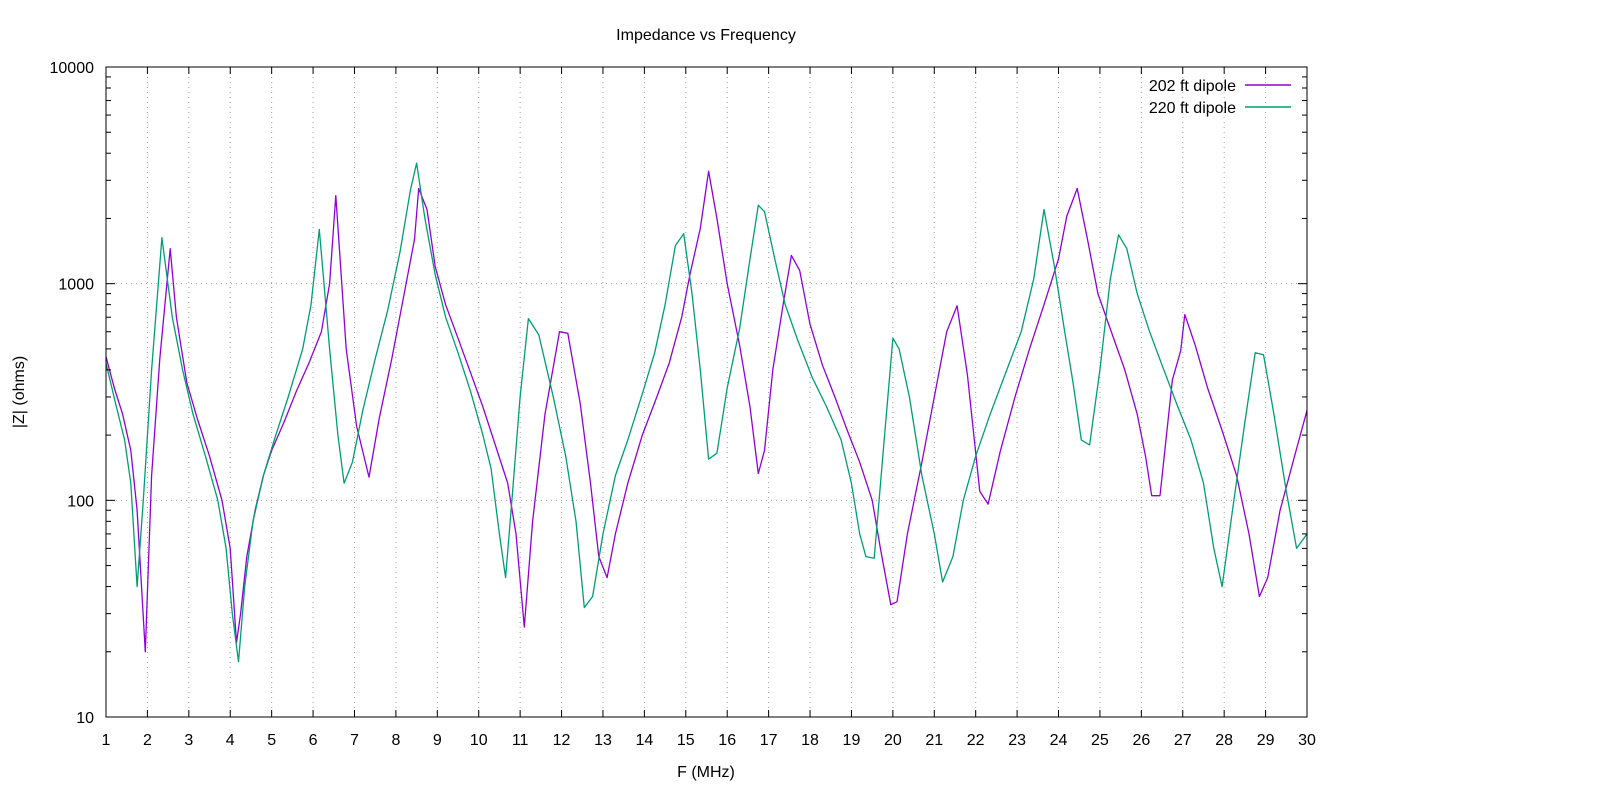  Describe the element at coordinates (1307, 740) in the screenshot. I see `x-tick-label: 30` at that location.